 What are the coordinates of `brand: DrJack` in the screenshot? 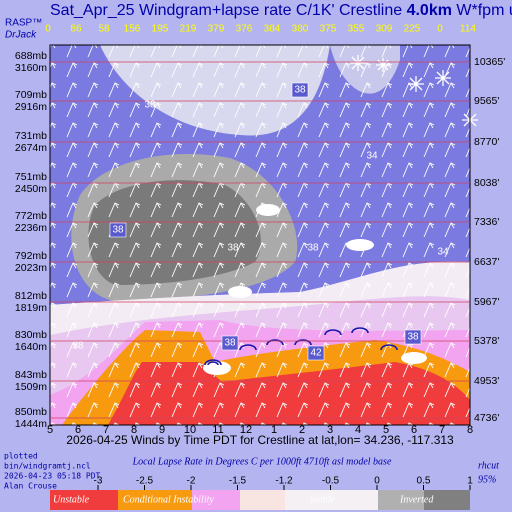 It's located at (21, 35).